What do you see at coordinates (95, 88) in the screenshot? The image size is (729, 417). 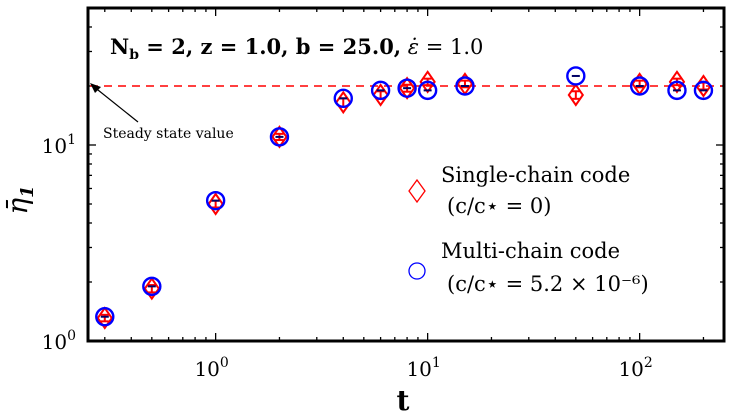 I see `annotation-arrowhead` at bounding box center [95, 88].